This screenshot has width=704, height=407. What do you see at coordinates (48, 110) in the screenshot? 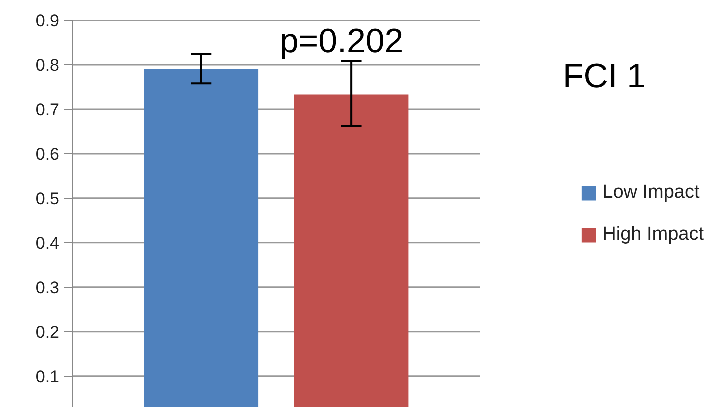
I see `y-tick-label: 0.7` at bounding box center [48, 110].